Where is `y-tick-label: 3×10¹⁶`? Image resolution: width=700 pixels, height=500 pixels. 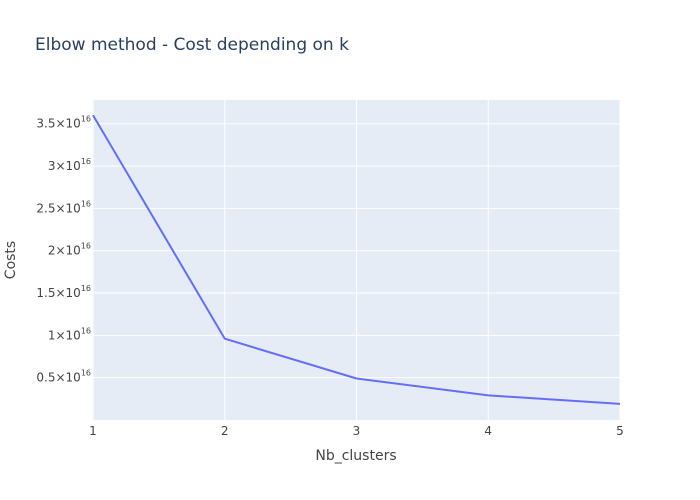
y-tick-label: 3×10¹⁶ is located at coordinates (69, 165).